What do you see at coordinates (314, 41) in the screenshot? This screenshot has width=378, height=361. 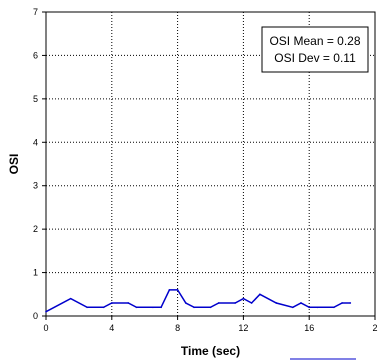 I see `osi-mean-label: OSI Mean = 0.28` at bounding box center [314, 41].